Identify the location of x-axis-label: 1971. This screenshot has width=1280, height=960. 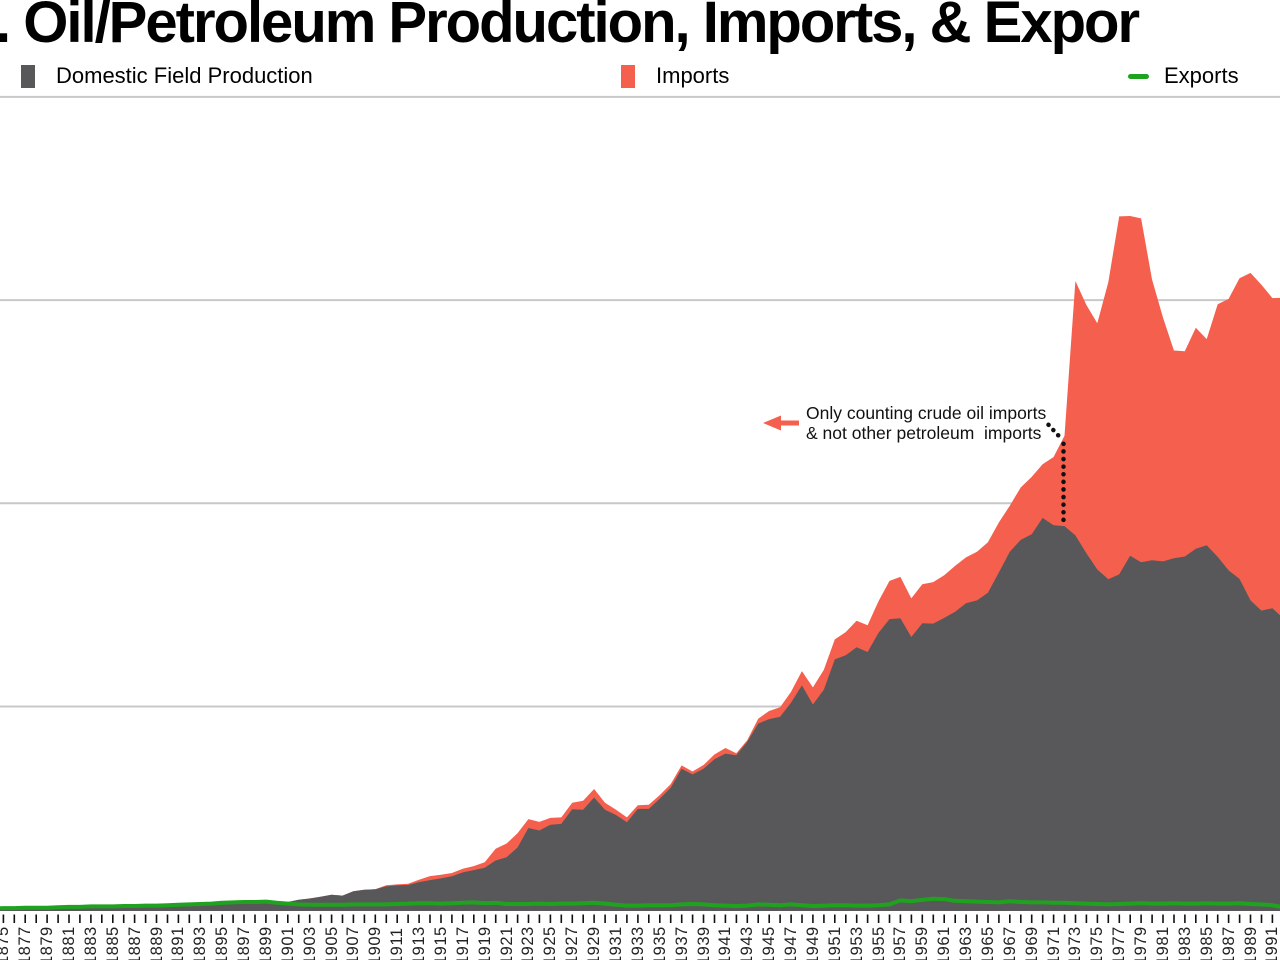
(1053, 943).